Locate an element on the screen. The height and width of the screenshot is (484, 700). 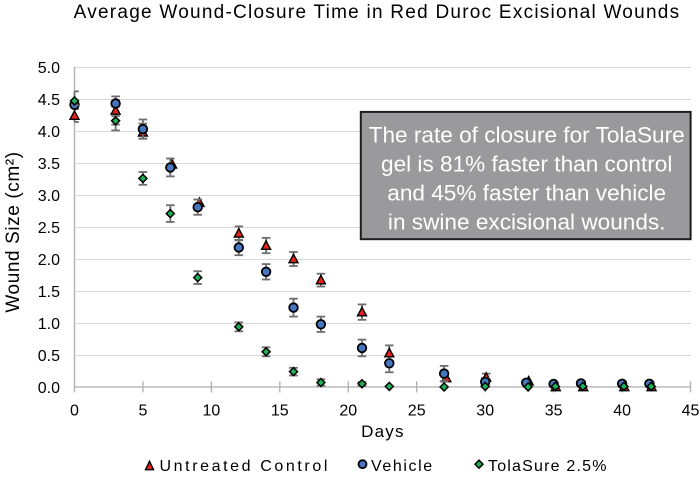
svg-text: 1.0 is located at coordinates (49, 324).